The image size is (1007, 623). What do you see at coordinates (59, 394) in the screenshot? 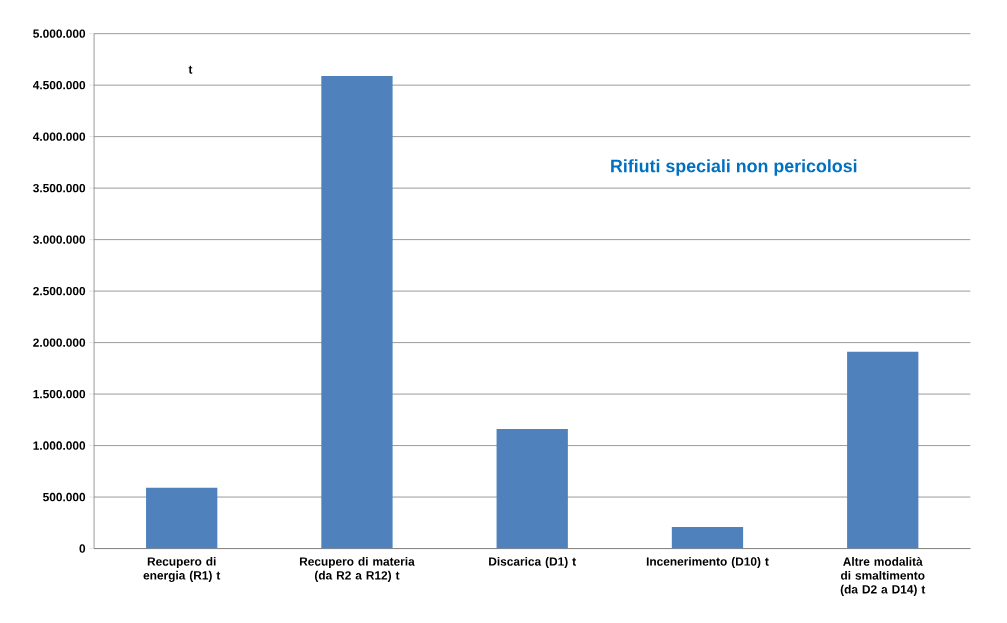
I see `y-tick-label: 1.500.000` at bounding box center [59, 394].